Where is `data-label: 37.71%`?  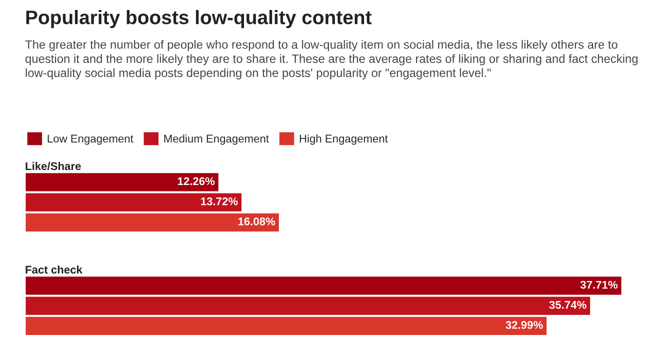
data-label: 37.71% is located at coordinates (599, 284).